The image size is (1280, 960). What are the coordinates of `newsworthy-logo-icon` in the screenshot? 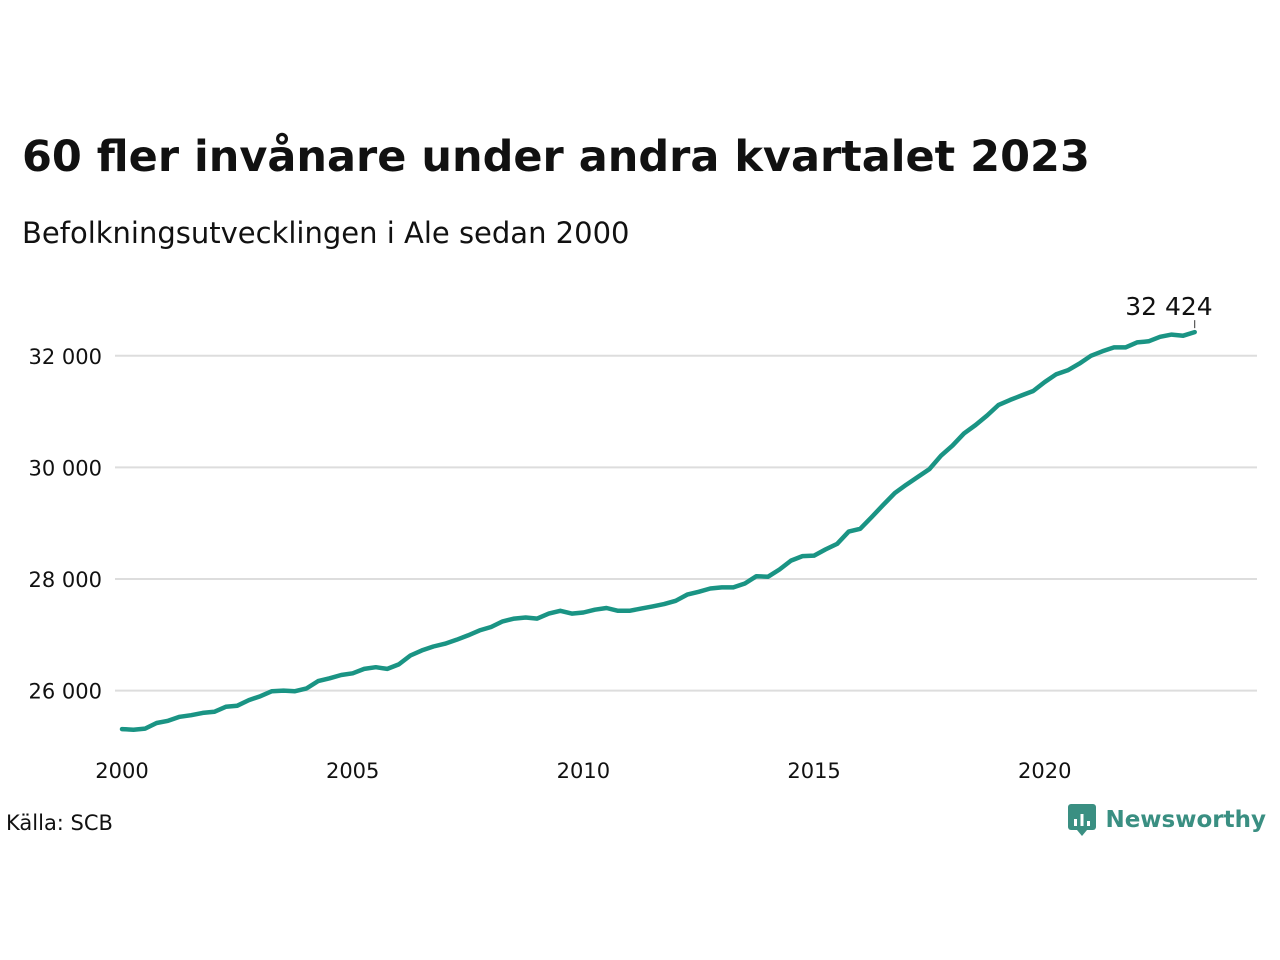 It's located at (1082, 820).